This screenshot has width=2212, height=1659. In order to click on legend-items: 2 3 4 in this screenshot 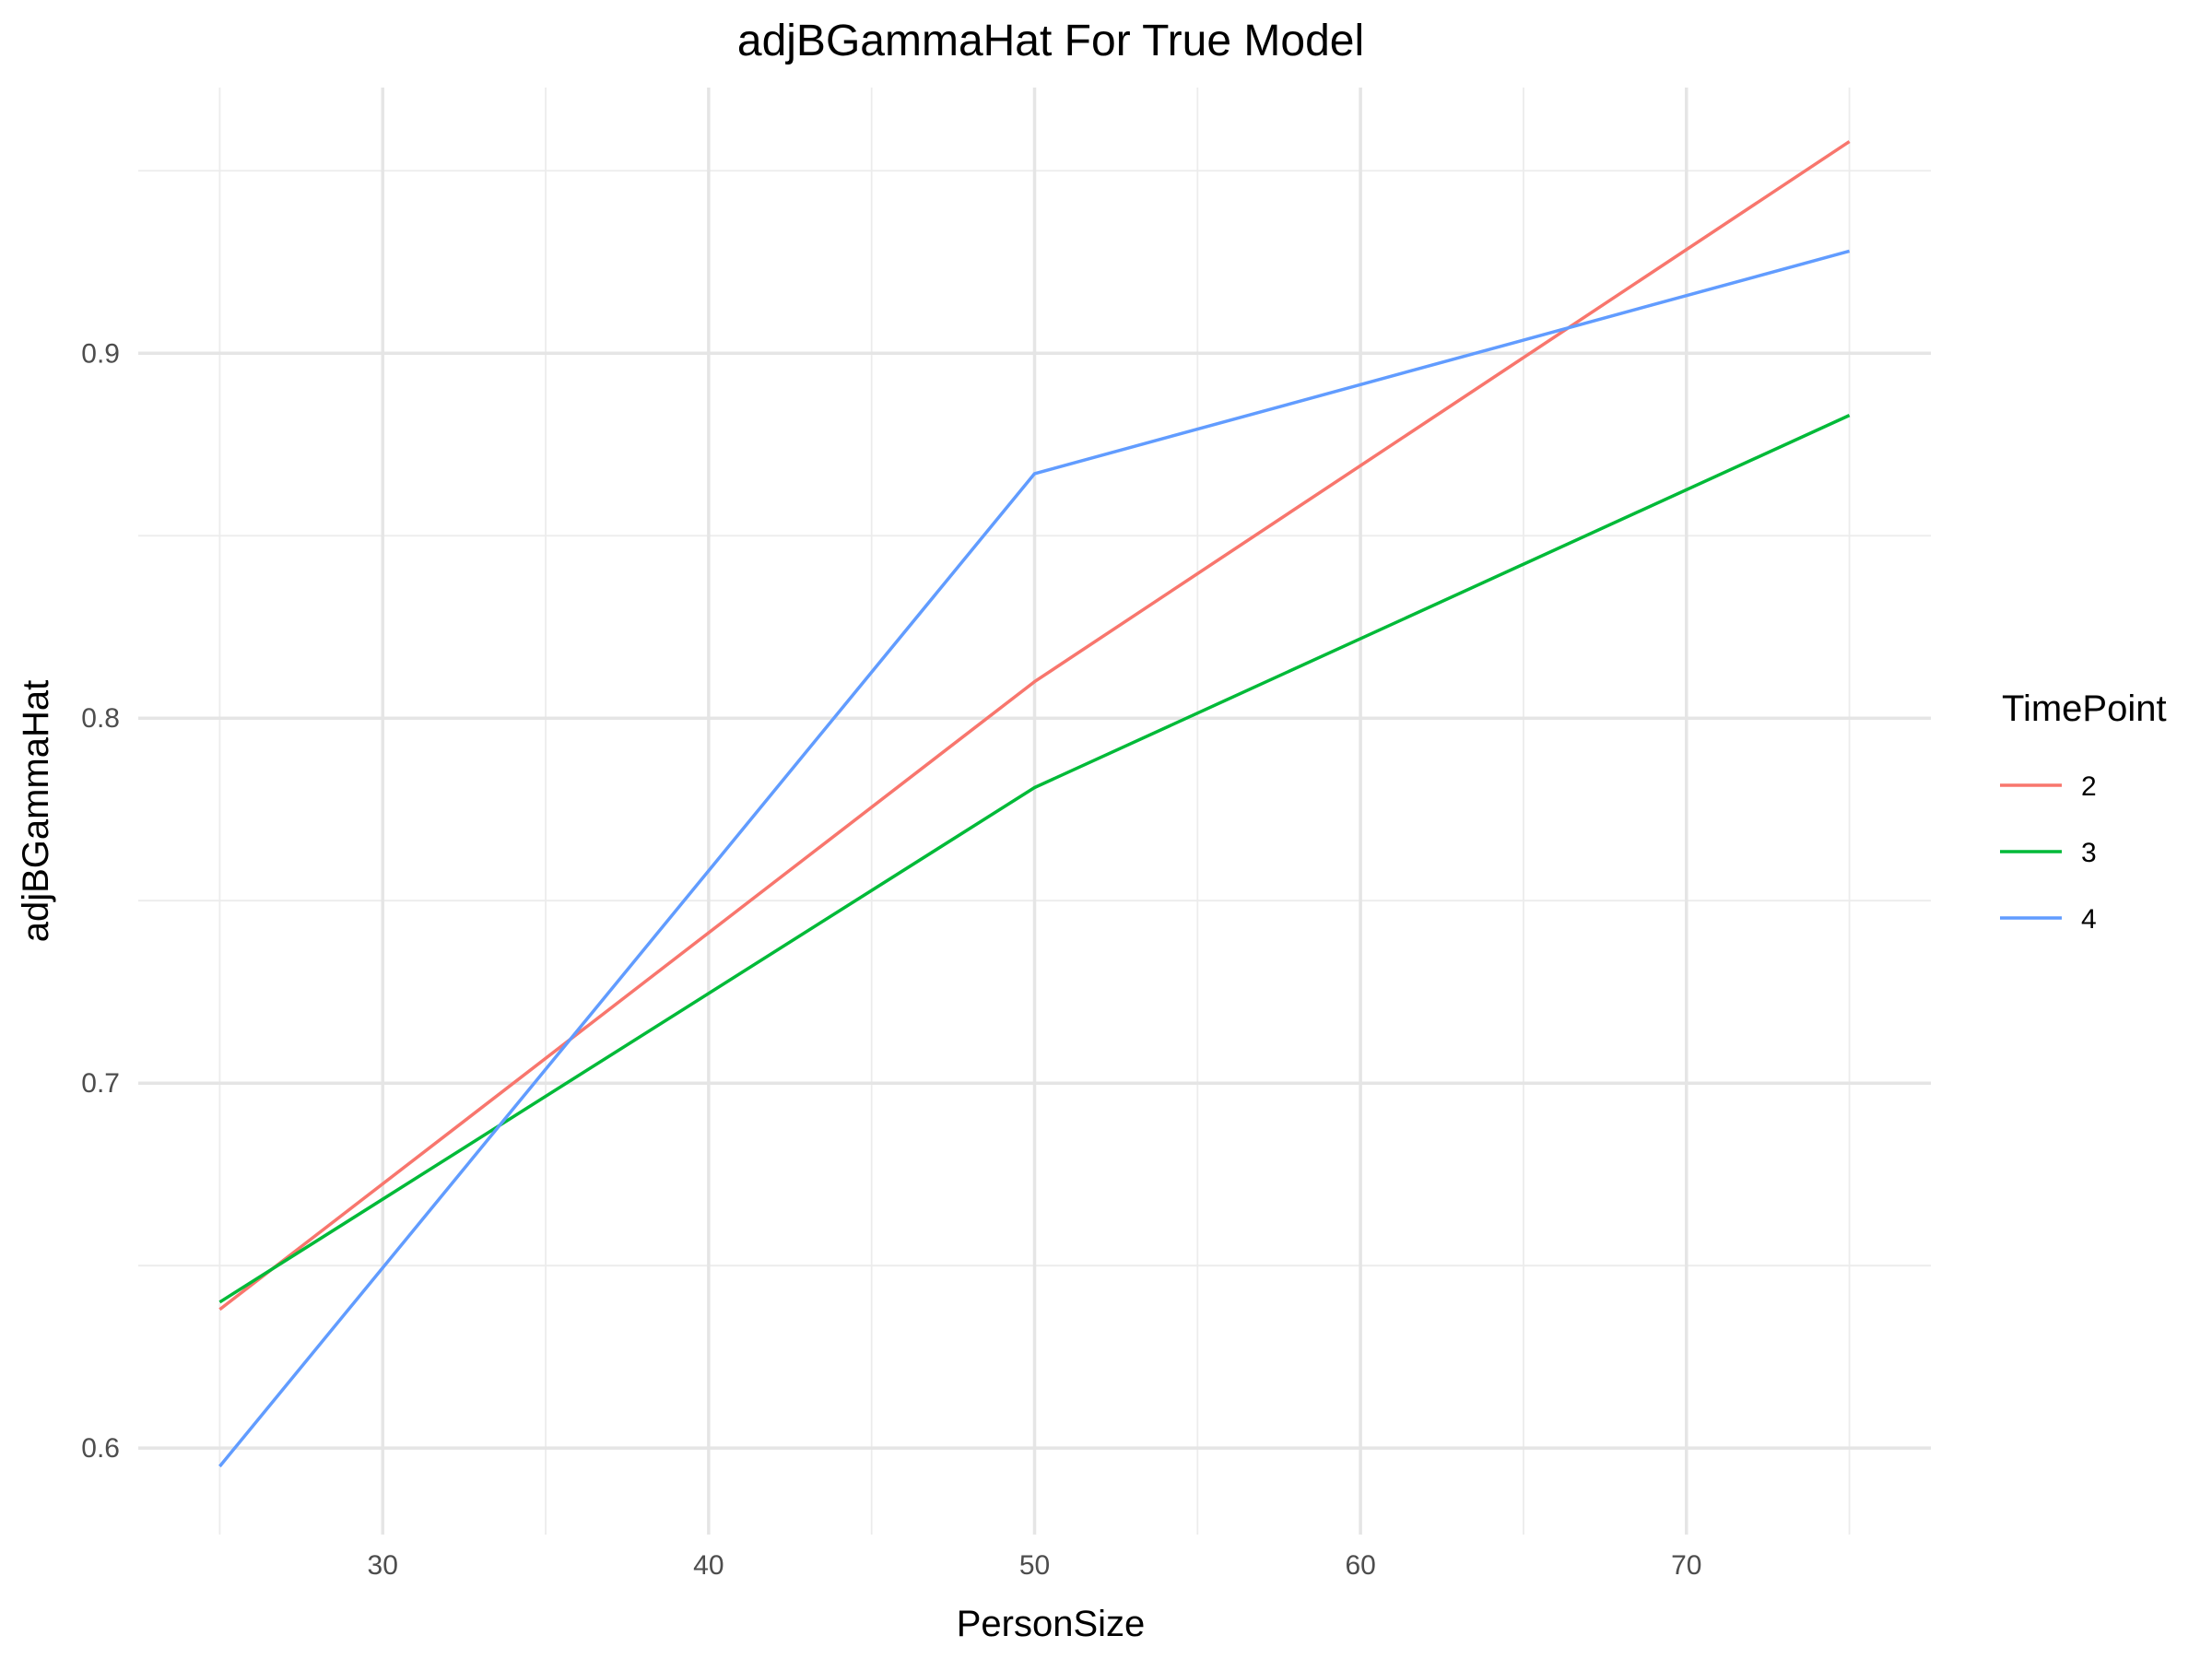, I will do `click(2048, 853)`.